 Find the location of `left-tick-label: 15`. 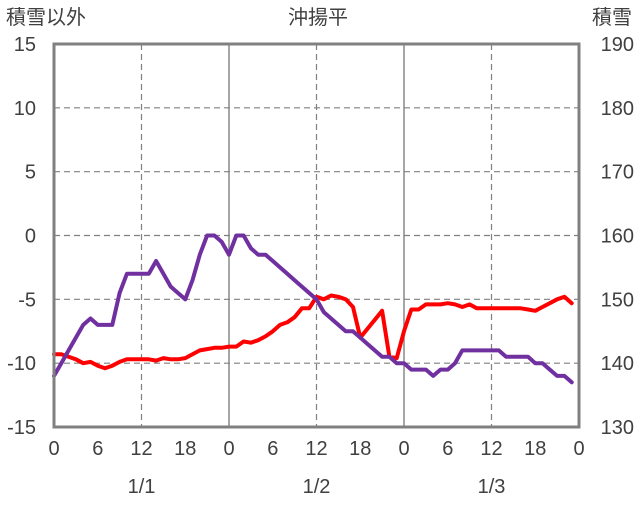

left-tick-label: 15 is located at coordinates (25, 45).